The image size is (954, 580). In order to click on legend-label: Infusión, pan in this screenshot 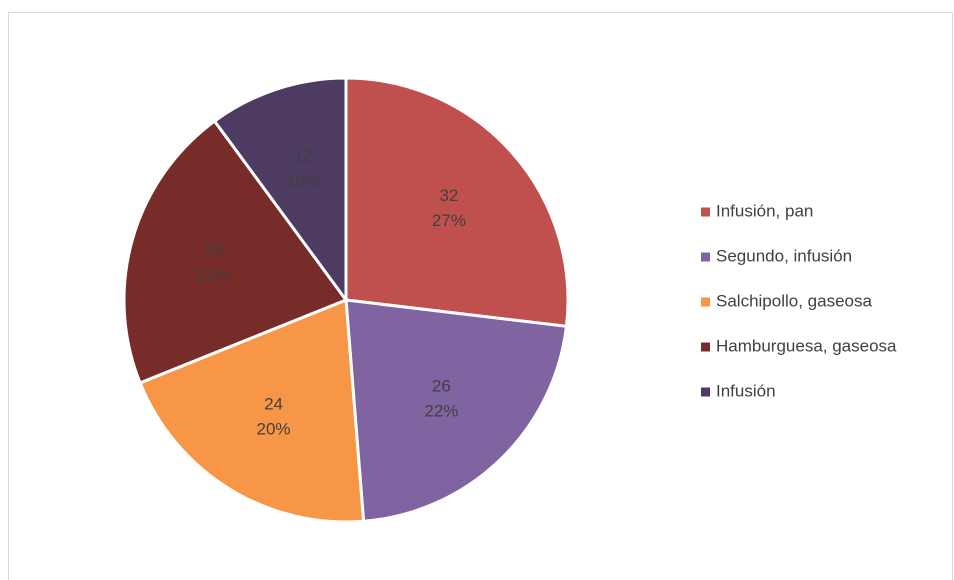, I will do `click(764, 210)`.